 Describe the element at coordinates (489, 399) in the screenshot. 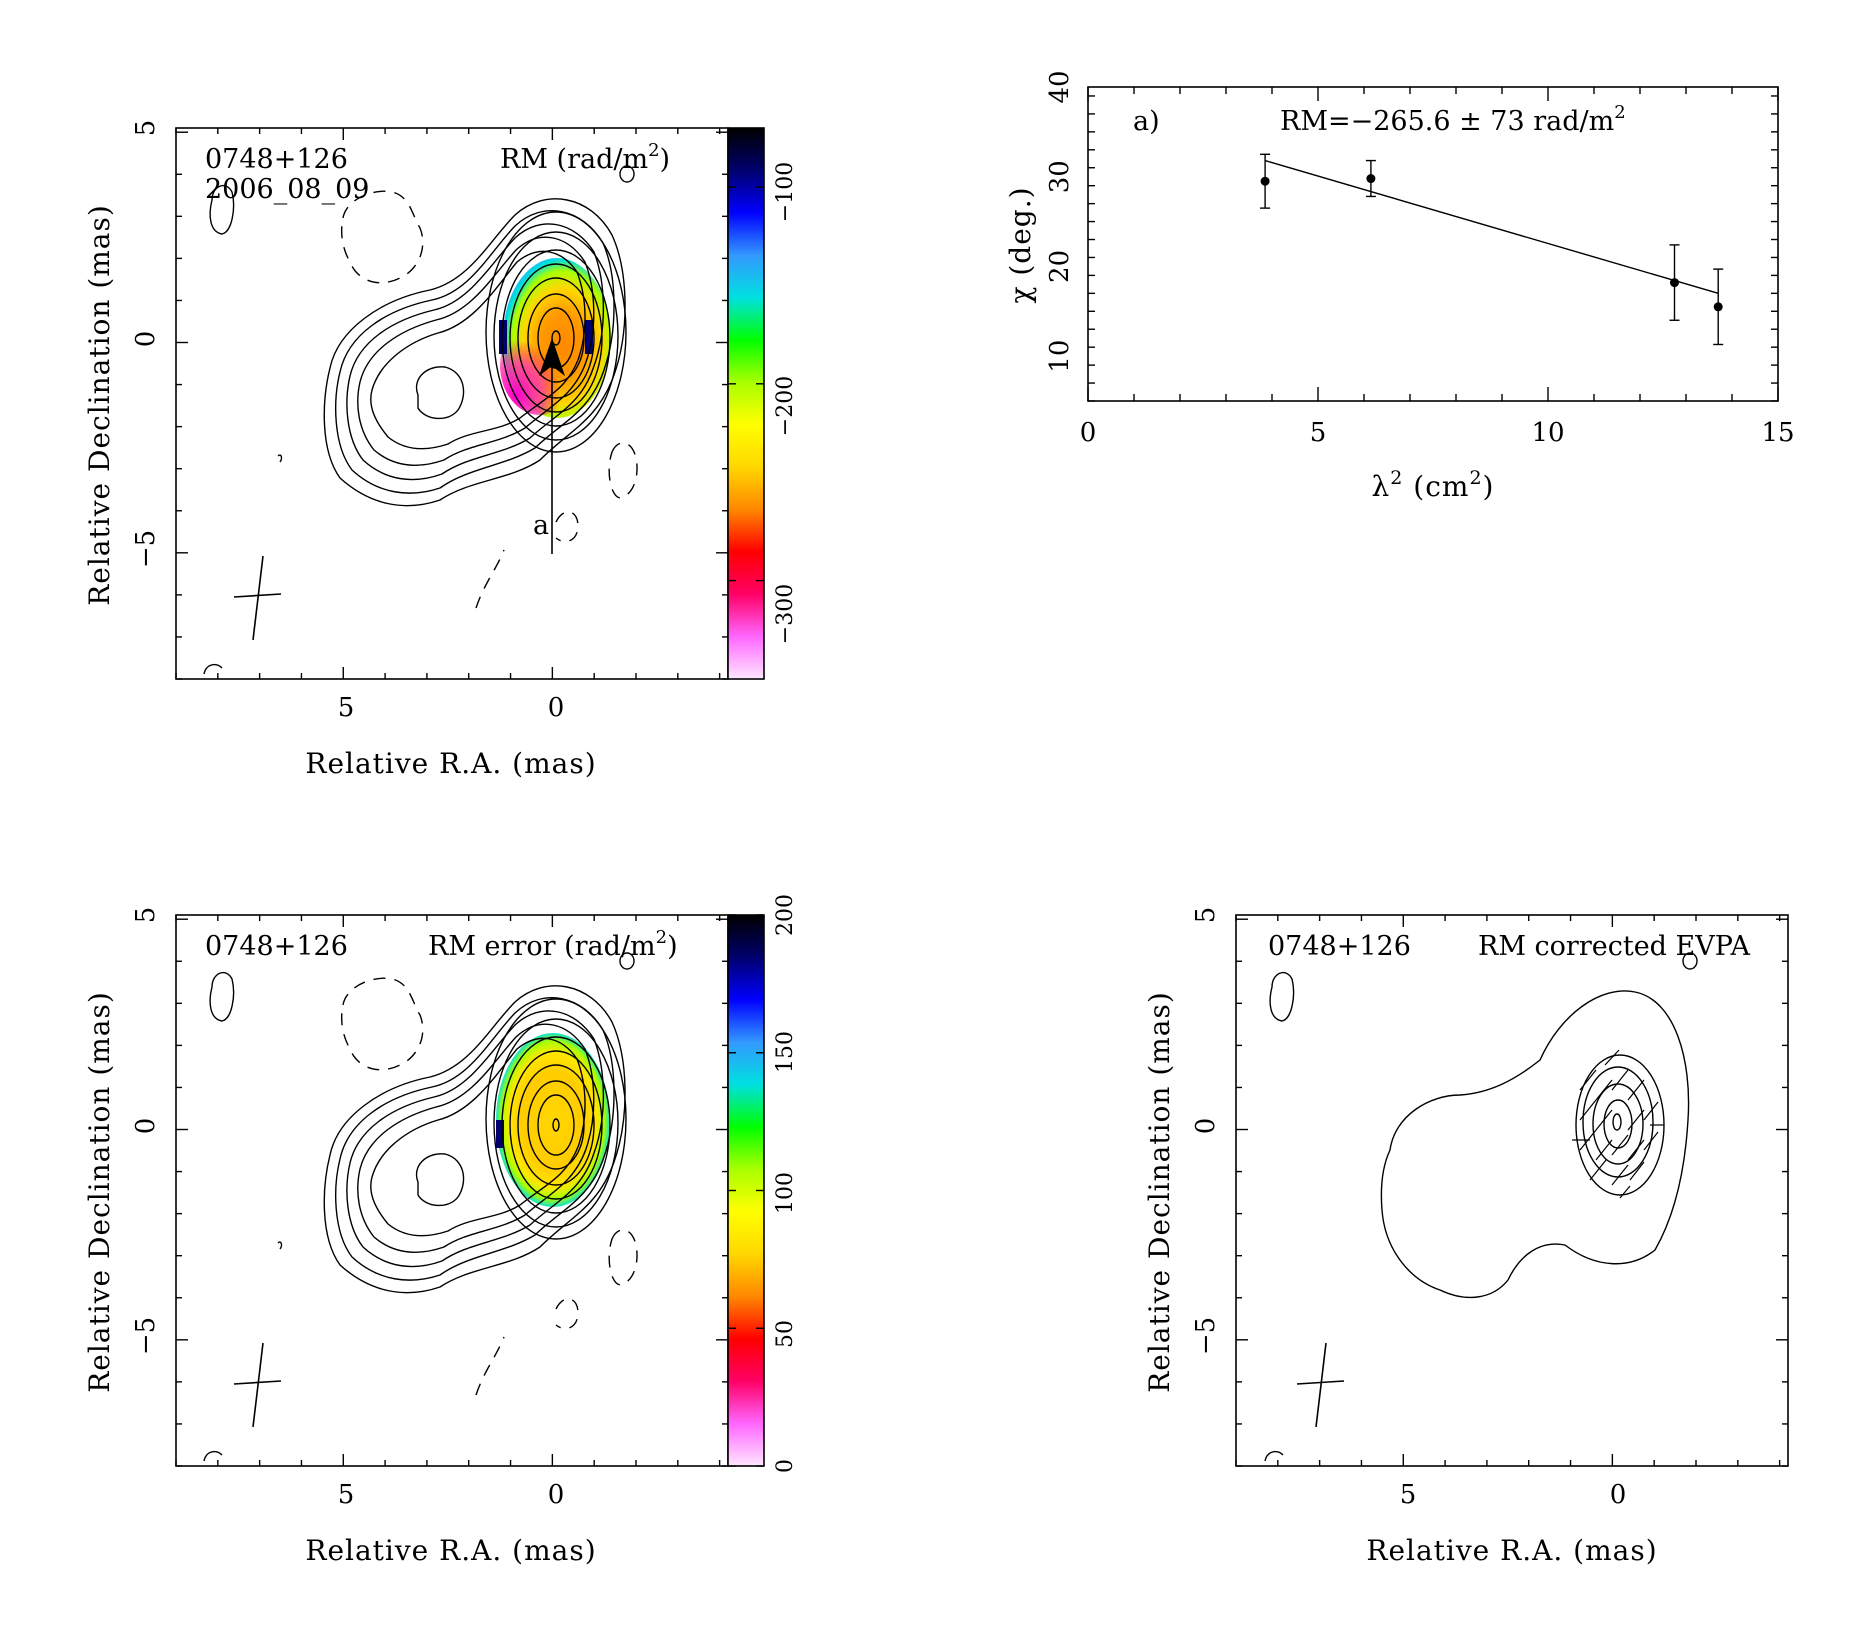

I see `rm-negative-contours` at that location.